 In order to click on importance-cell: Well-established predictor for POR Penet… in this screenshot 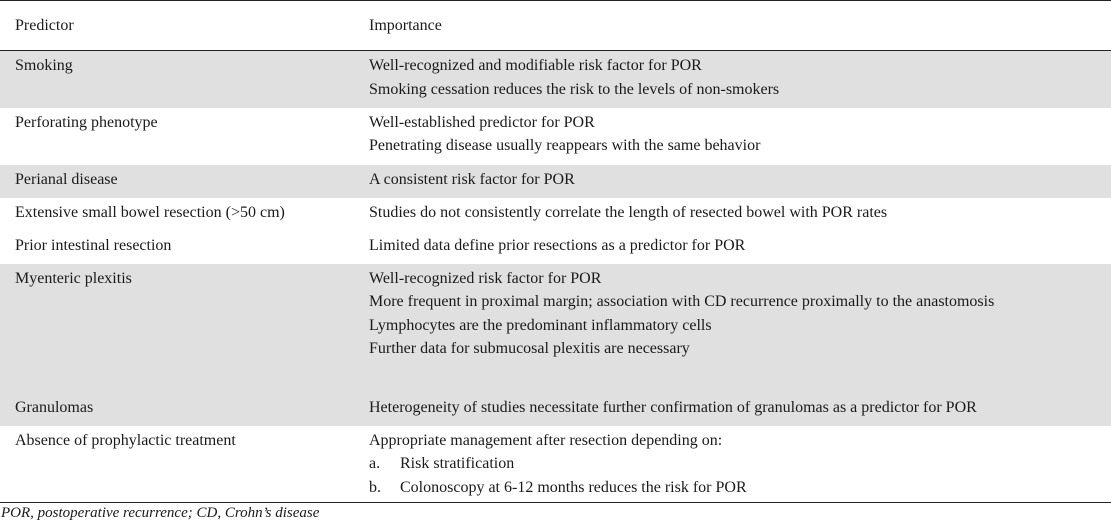, I will do `click(732, 136)`.